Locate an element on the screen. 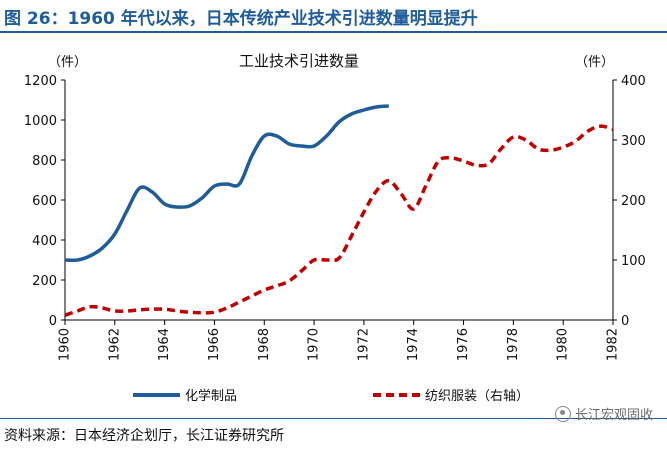 Image resolution: width=667 pixels, height=449 pixels. left-tick-label: 1200 is located at coordinates (40, 81).